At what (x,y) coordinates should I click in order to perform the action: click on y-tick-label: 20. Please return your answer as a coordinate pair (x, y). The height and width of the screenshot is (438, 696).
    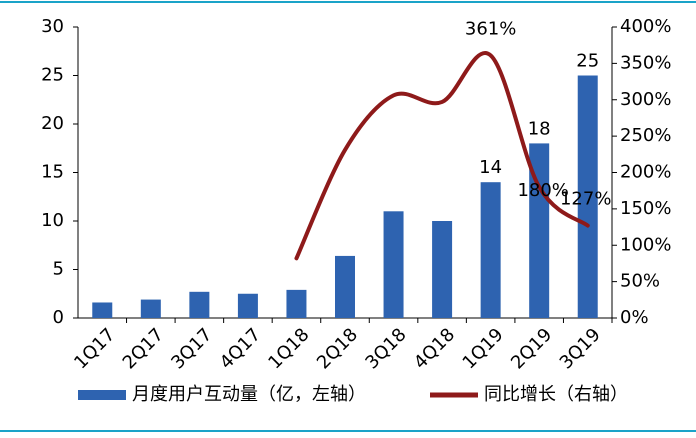
    Looking at the image, I should click on (52, 123).